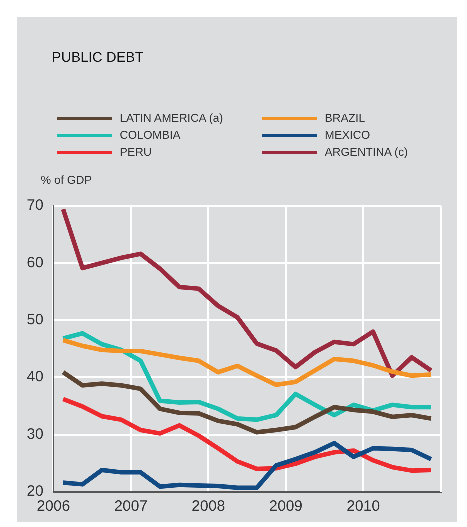  What do you see at coordinates (136, 152) in the screenshot?
I see `legend-label: PERU` at bounding box center [136, 152].